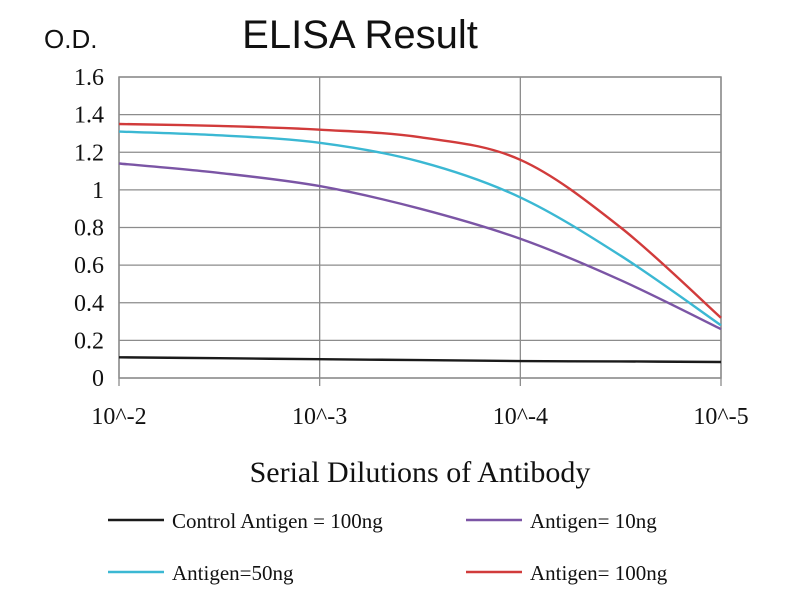  I want to click on x-tick-label: 10^-5, so click(720, 417).